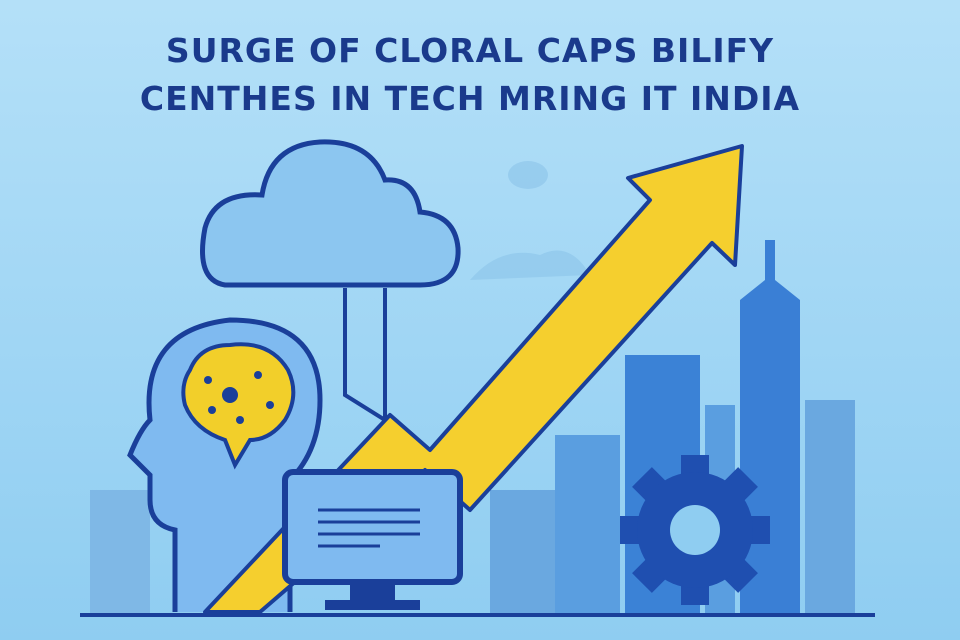  What do you see at coordinates (330, 213) in the screenshot?
I see `cloud` at bounding box center [330, 213].